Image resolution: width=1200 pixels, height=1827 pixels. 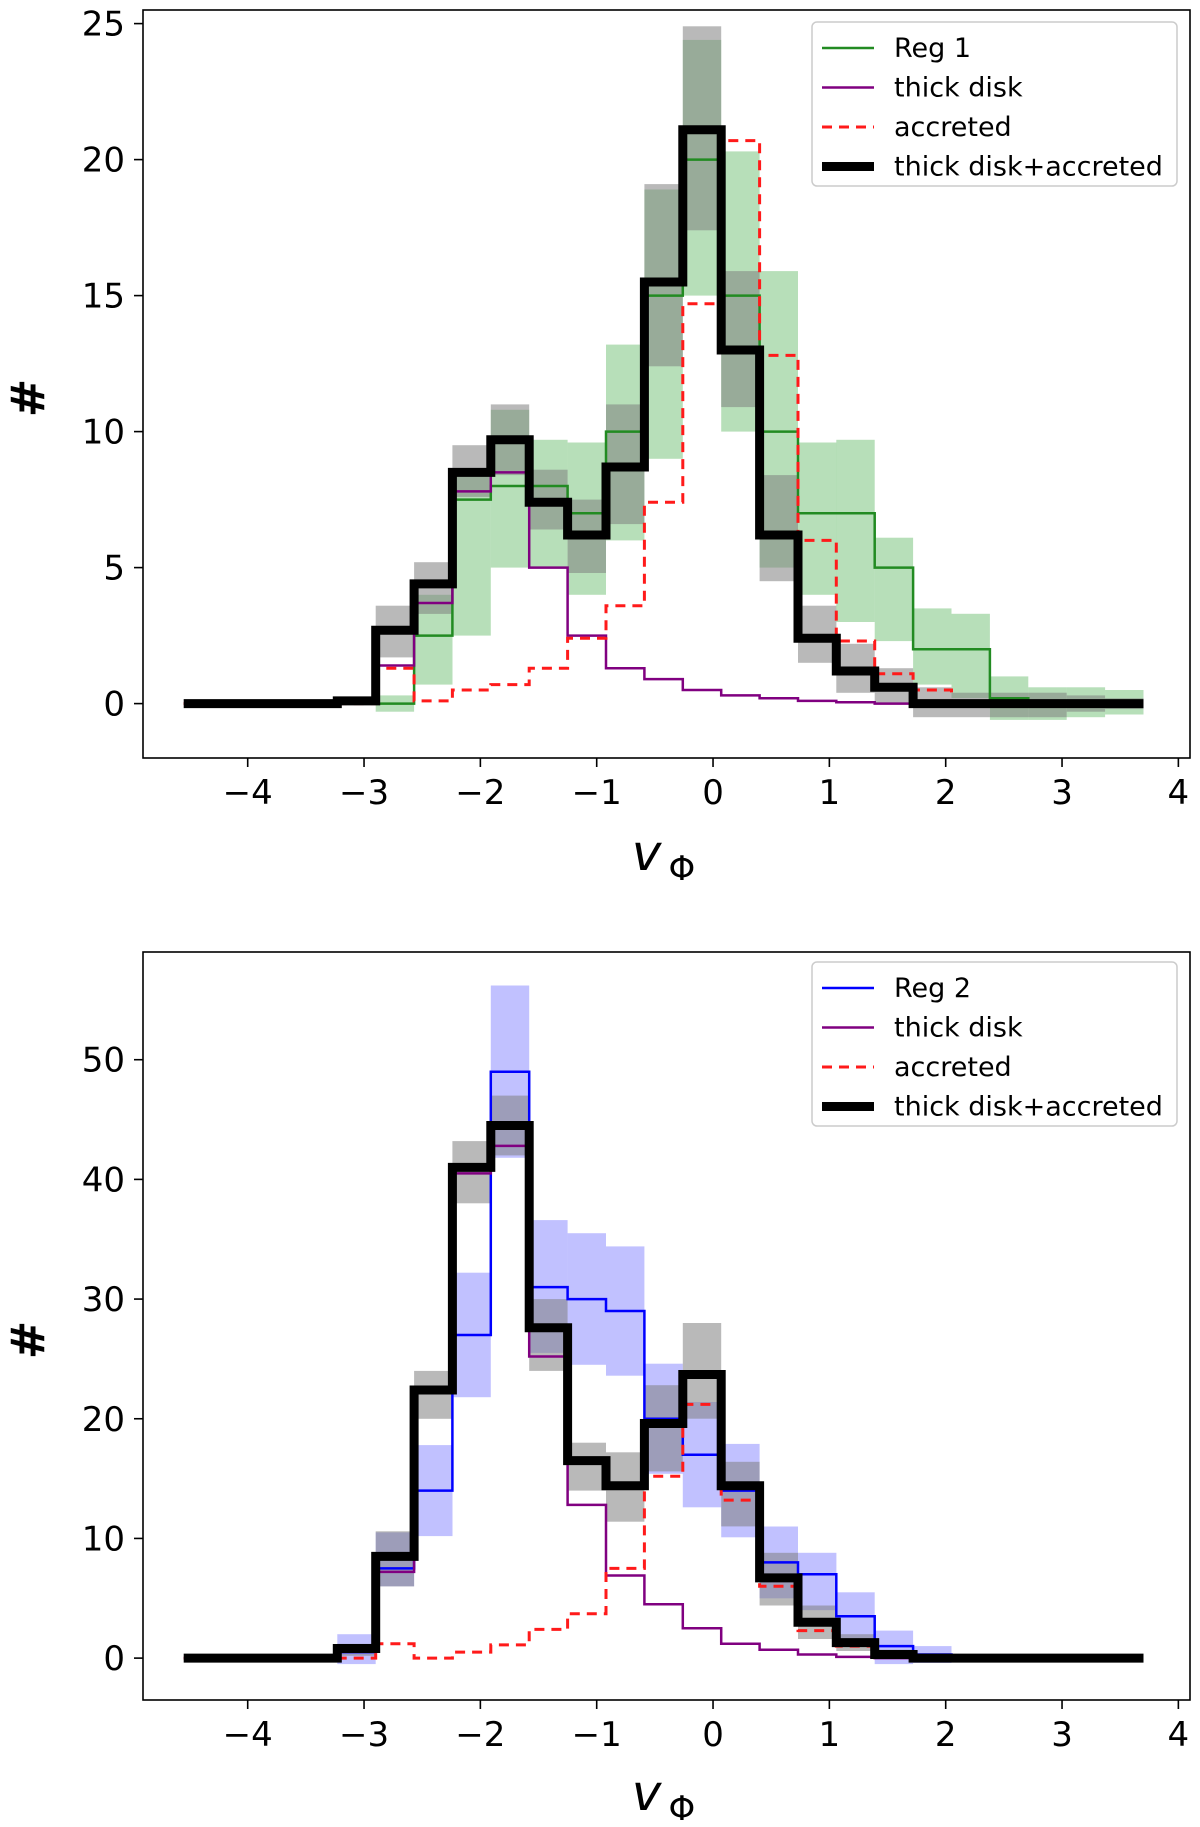 What do you see at coordinates (663, 588) in the screenshot?
I see `series-line-thick-disk` at bounding box center [663, 588].